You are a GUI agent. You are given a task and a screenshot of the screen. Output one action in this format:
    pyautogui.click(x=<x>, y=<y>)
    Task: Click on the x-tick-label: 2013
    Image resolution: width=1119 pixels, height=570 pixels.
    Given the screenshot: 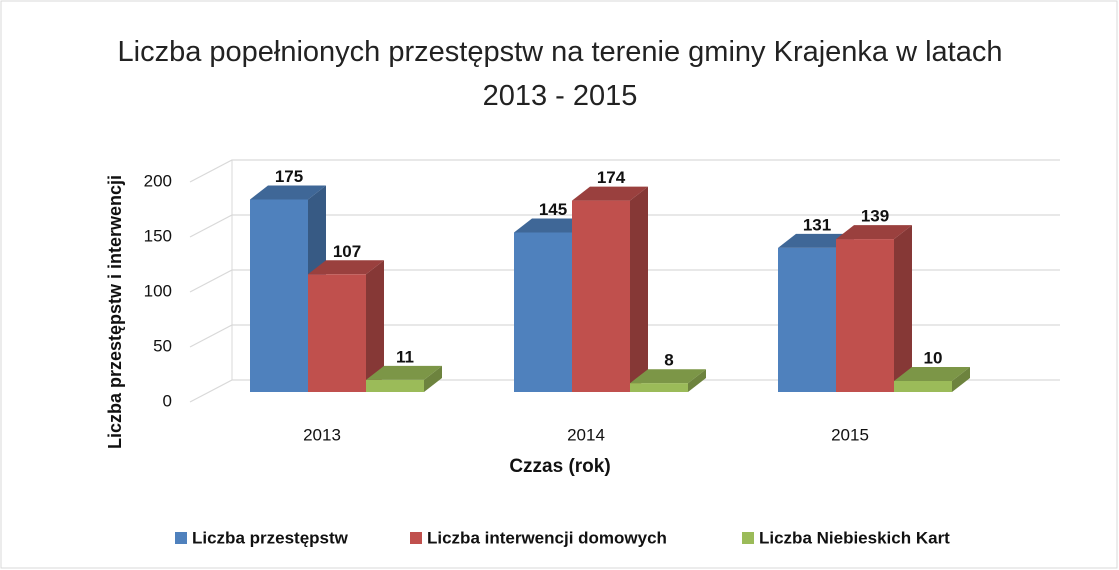 What is the action you would take?
    pyautogui.click(x=322, y=434)
    